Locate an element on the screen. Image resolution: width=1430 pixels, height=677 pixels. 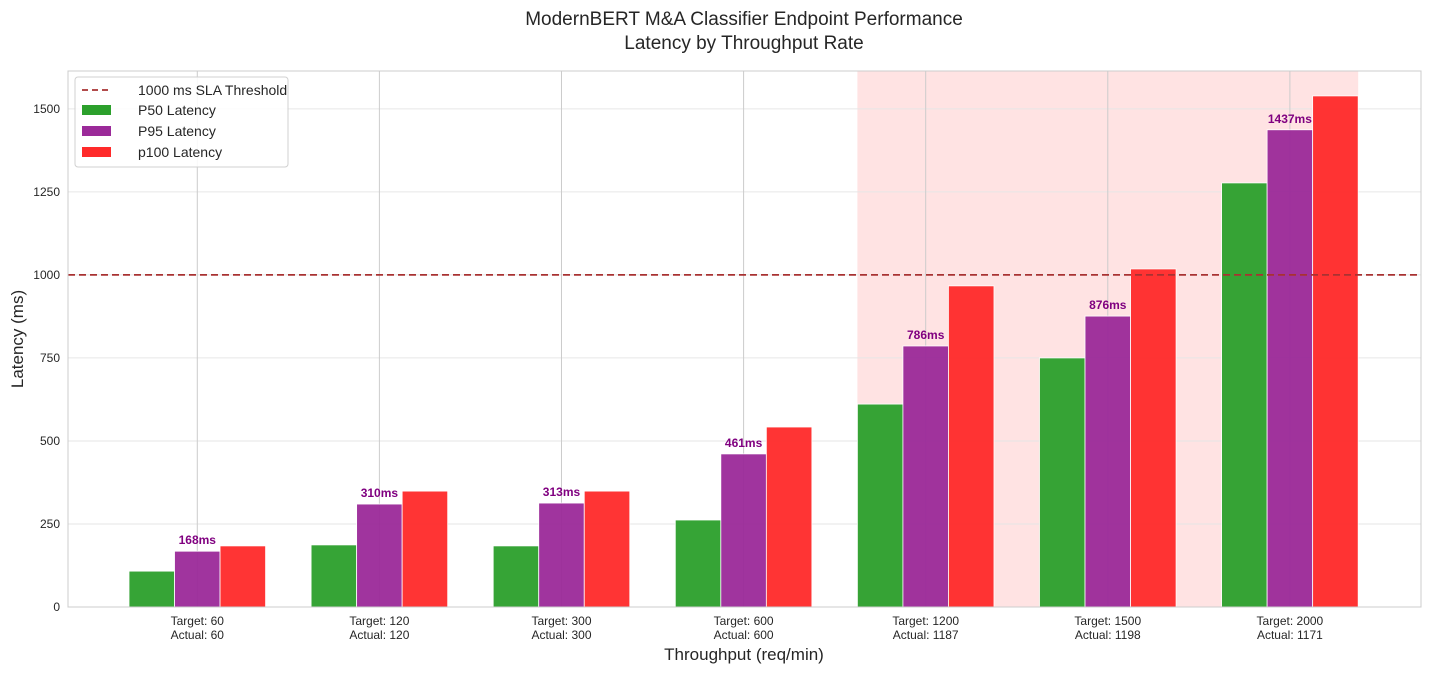
x-tick-label-target: Target: 2000 is located at coordinates (1290, 621).